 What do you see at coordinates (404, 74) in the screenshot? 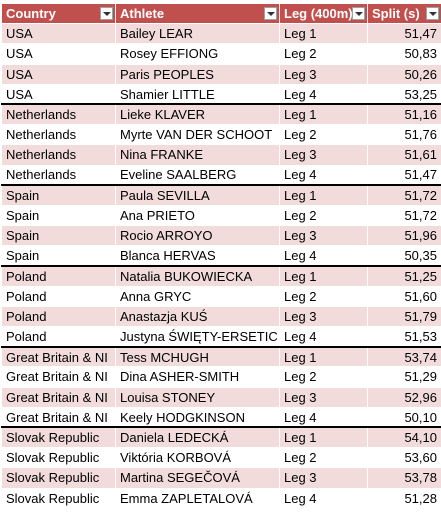
I see `cell-split: 50,26` at bounding box center [404, 74].